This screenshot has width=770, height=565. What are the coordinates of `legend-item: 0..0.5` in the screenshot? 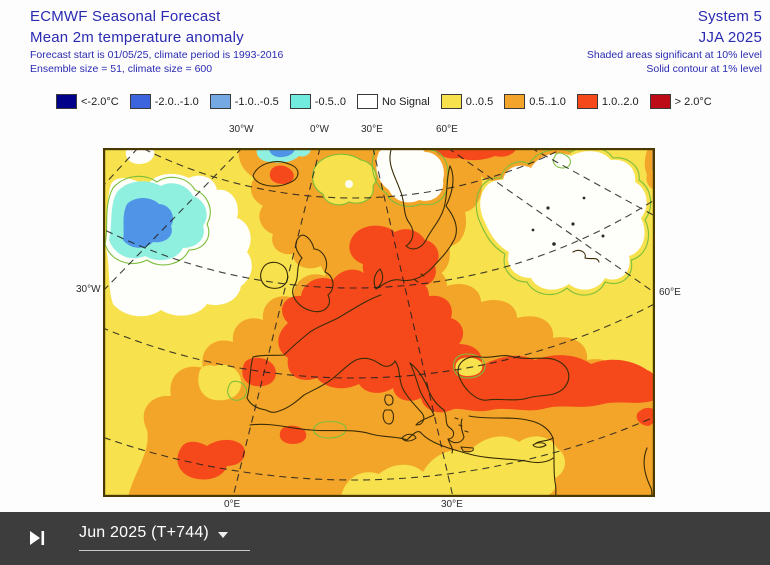 It's located at (467, 101).